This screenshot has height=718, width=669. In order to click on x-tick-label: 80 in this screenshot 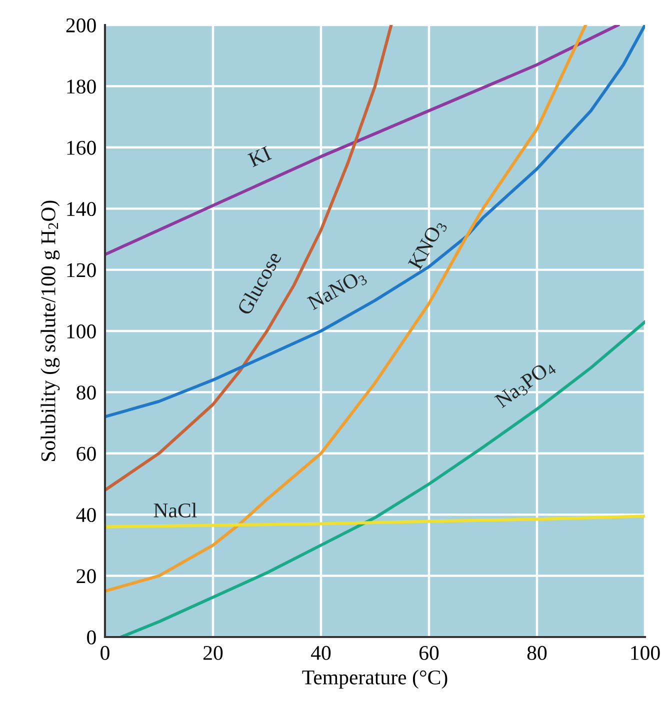, I will do `click(537, 653)`.